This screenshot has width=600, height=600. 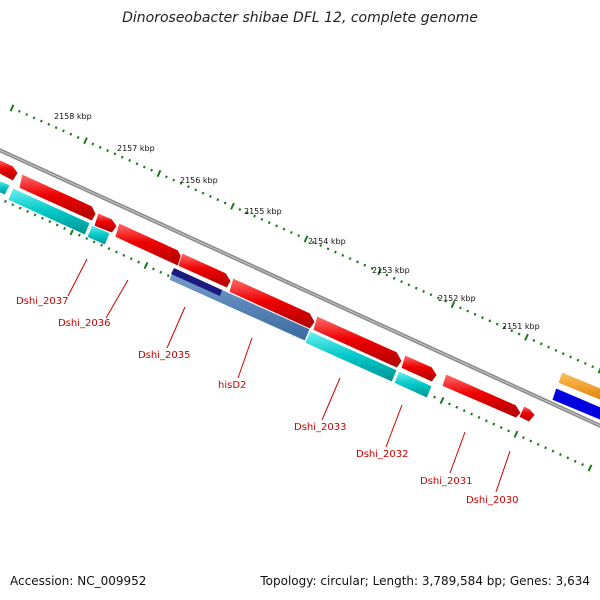 What do you see at coordinates (199, 180) in the screenshot?
I see `tick-label-2156: 2156 kbp` at bounding box center [199, 180].